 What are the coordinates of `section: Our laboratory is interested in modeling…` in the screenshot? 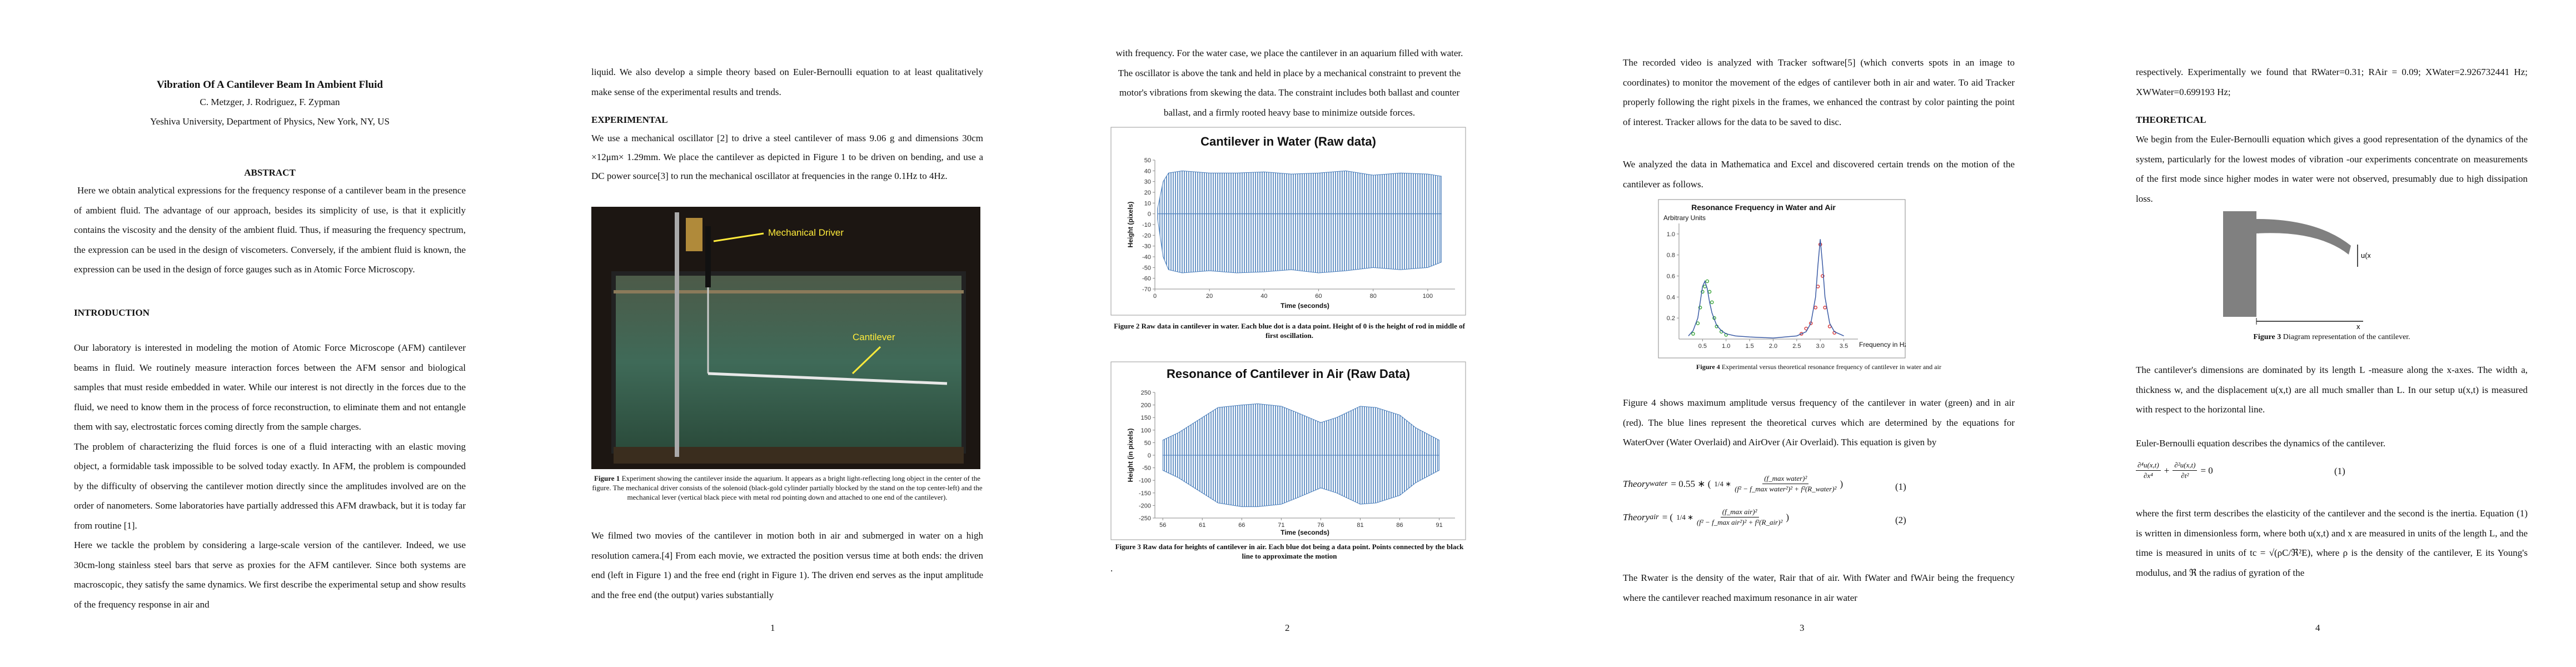 It's located at (270, 476).